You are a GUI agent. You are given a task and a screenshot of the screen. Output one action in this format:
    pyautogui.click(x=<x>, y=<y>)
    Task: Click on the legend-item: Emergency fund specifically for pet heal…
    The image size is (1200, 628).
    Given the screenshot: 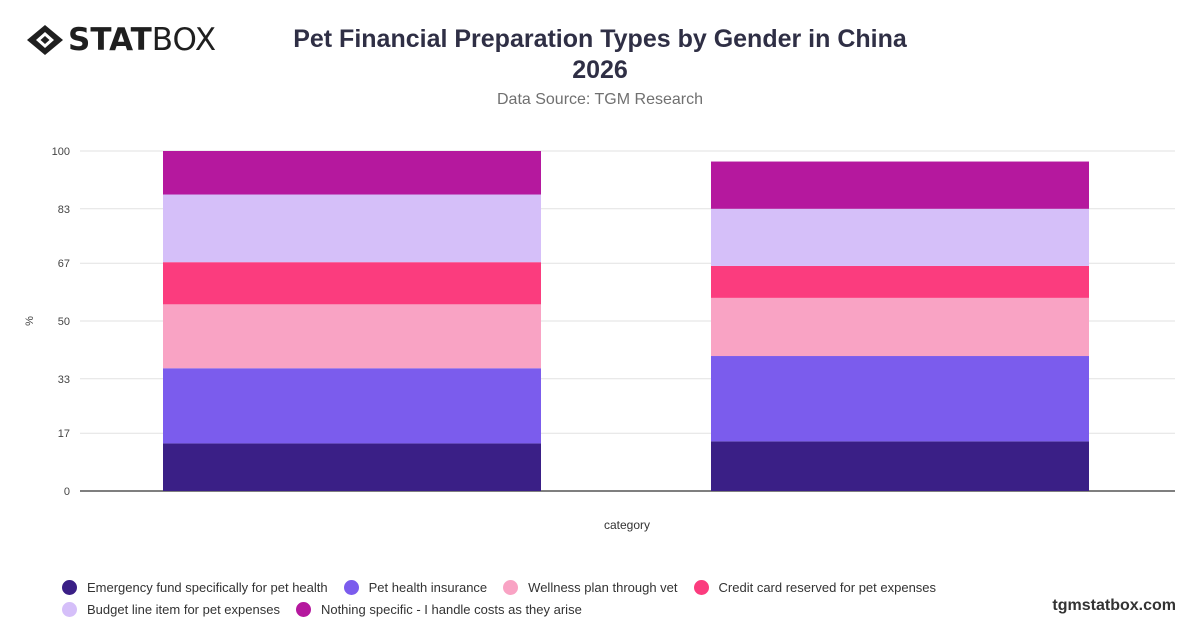 What is the action you would take?
    pyautogui.click(x=195, y=587)
    